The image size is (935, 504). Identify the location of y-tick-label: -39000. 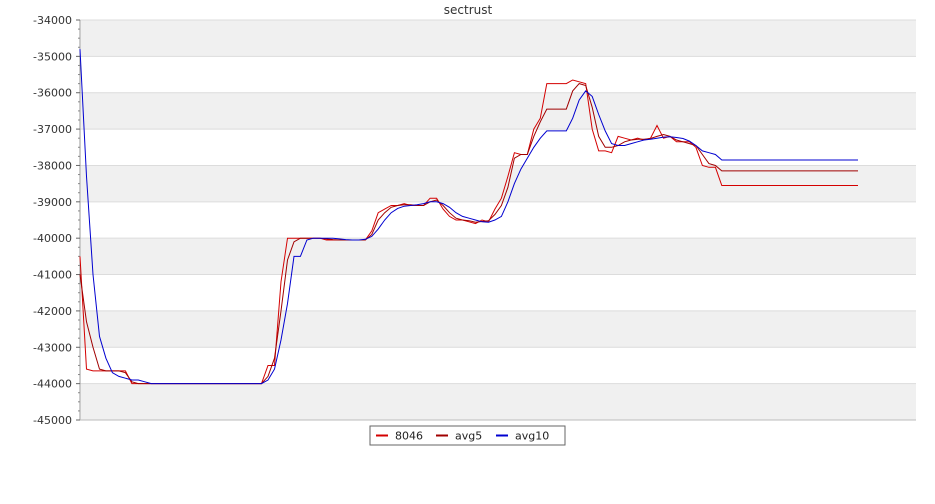
(52, 202).